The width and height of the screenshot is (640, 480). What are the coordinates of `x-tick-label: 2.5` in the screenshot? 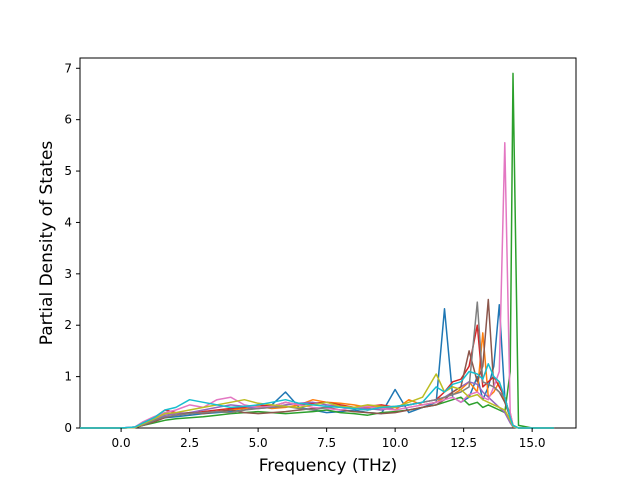 It's located at (189, 443).